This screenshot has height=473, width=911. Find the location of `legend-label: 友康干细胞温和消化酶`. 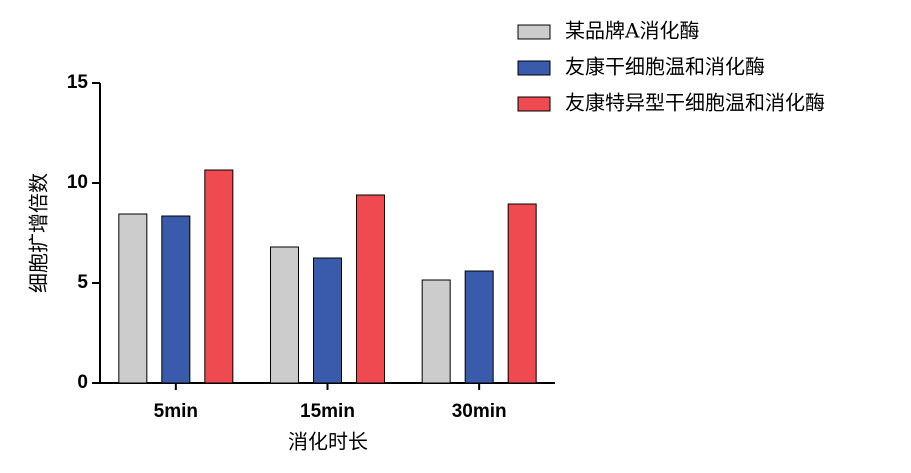

legend-label: 友康干细胞温和消化酶 is located at coordinates (665, 67).